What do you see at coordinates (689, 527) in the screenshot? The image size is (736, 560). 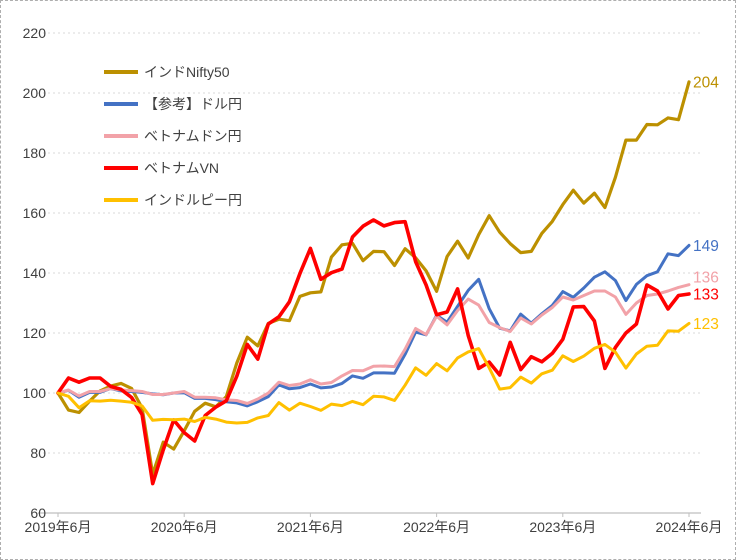 I see `x-tick-label: 2024年6月` at bounding box center [689, 527].